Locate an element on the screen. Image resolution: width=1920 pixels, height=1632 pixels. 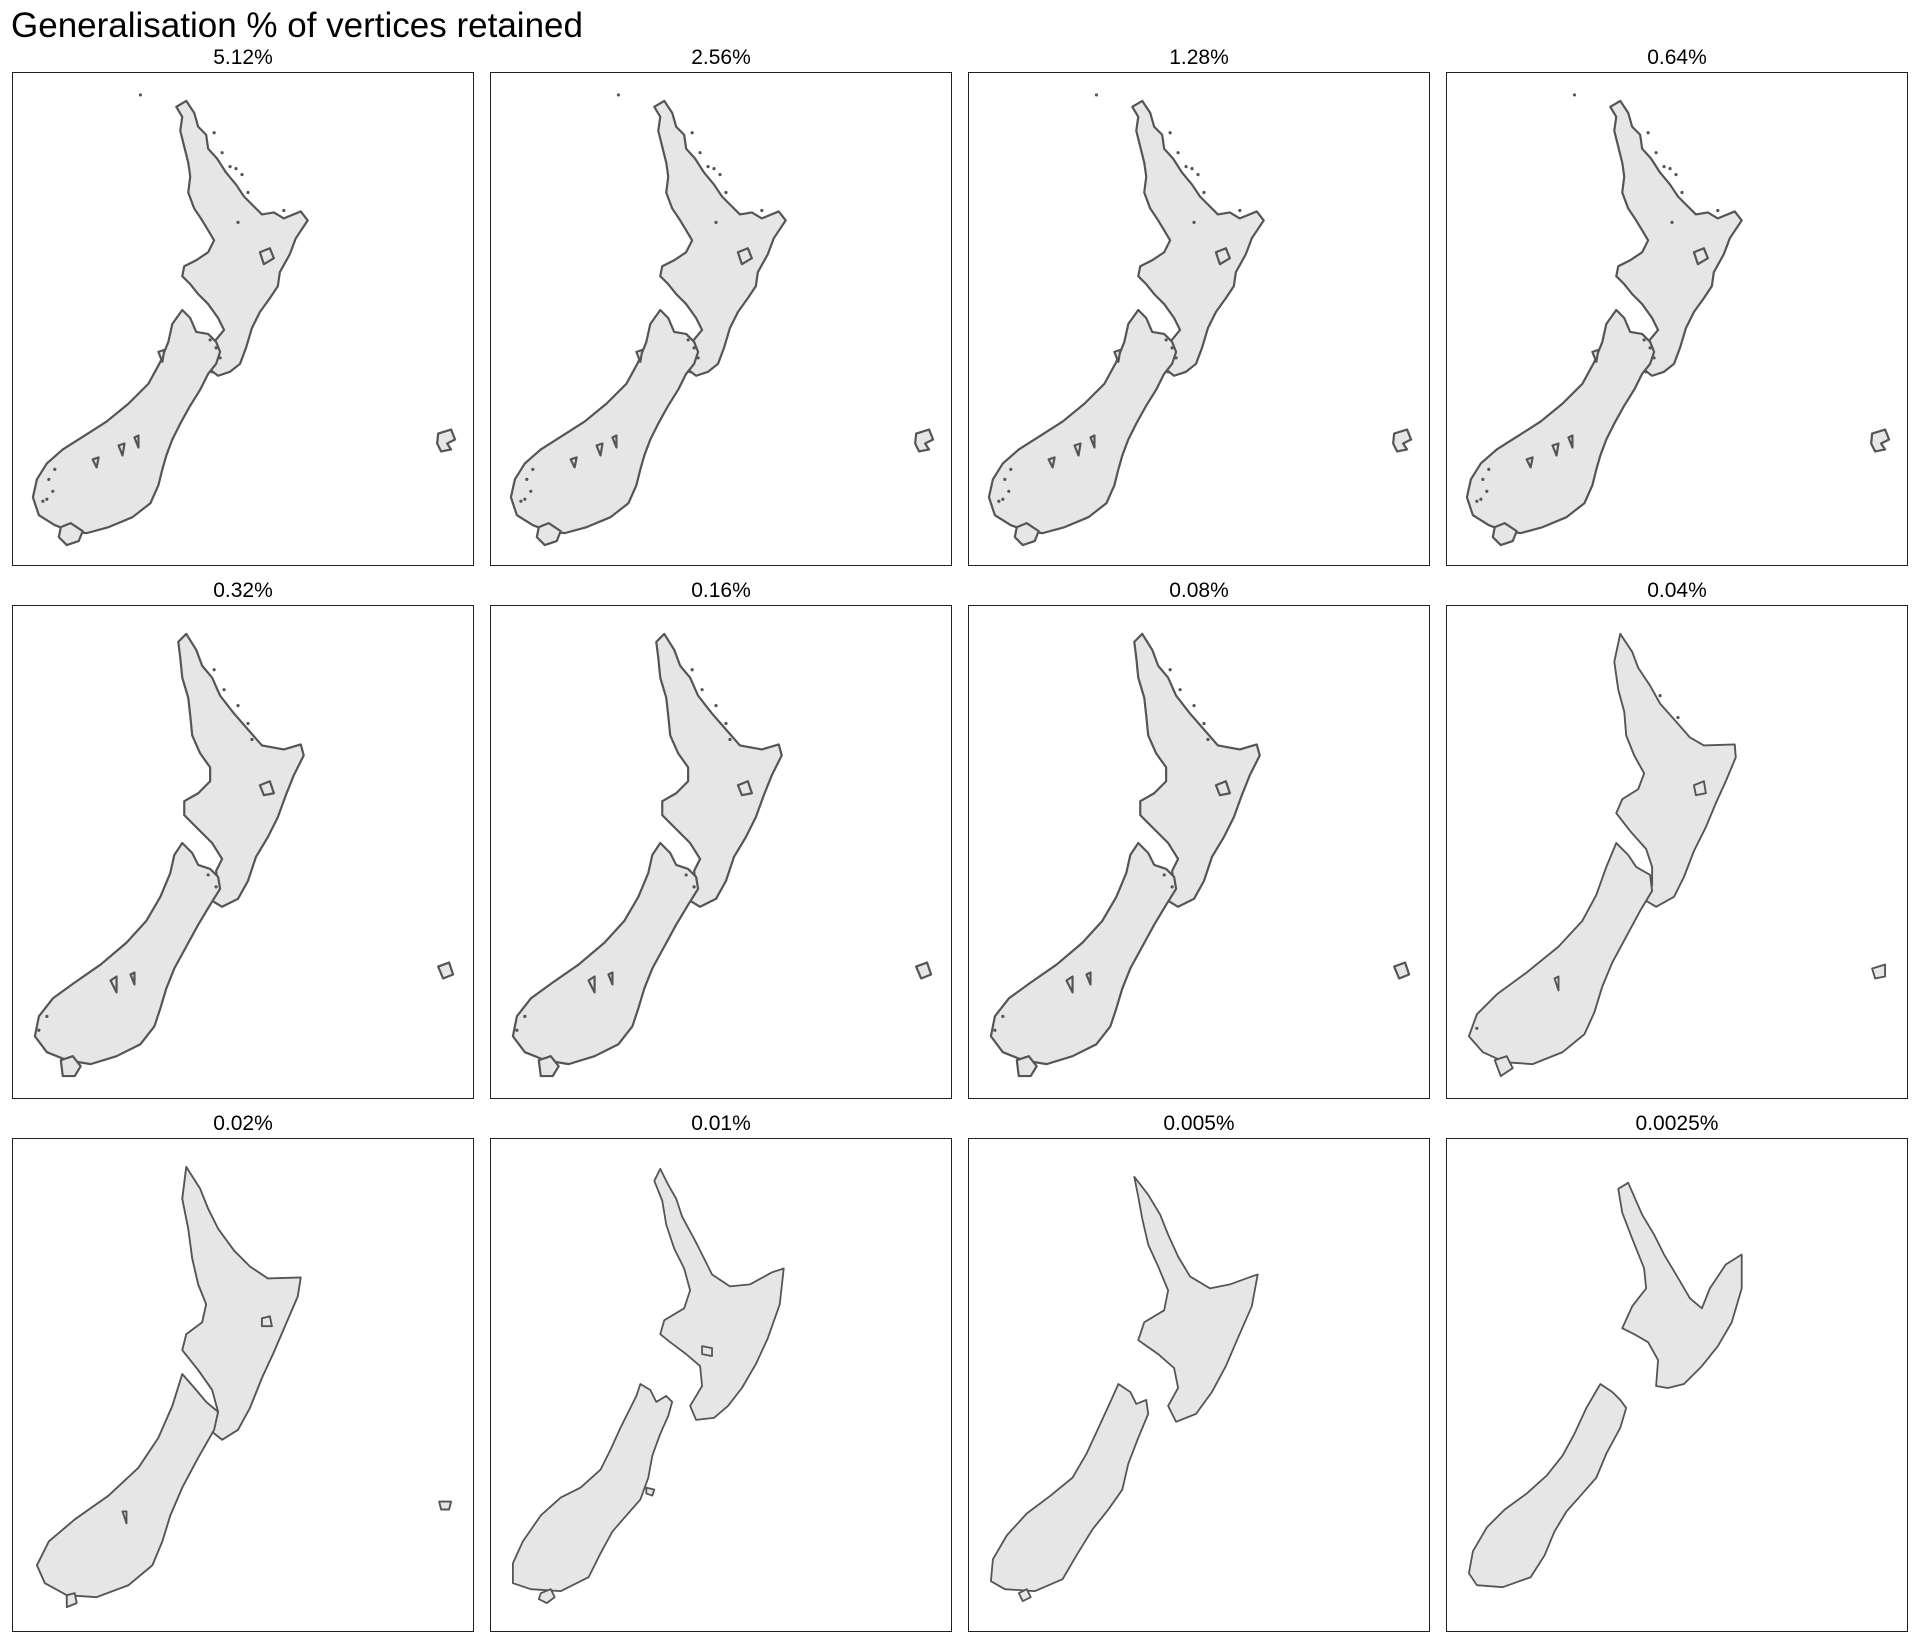
map-panel: 0.16% is located at coordinates (721, 839).